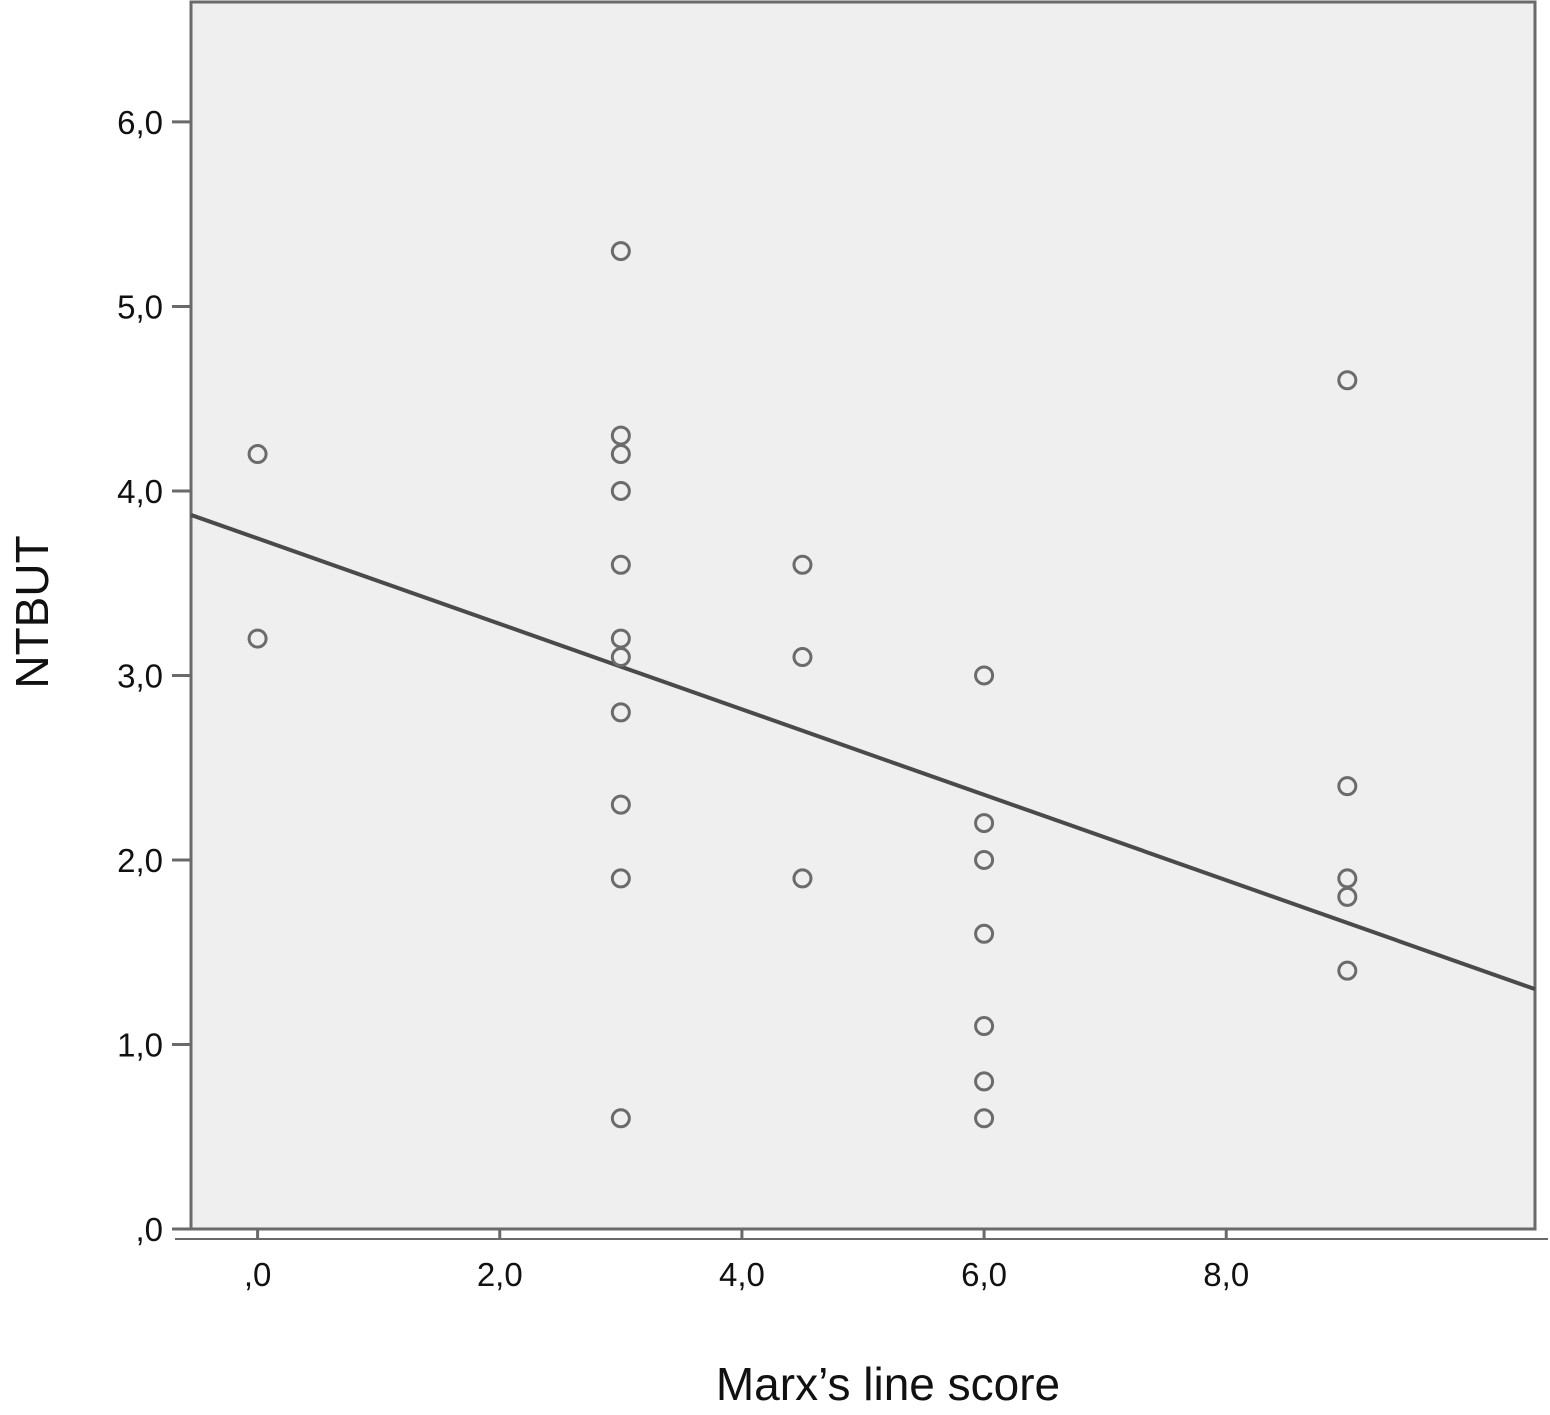 This screenshot has height=1415, width=1550. I want to click on y-tick-label: 1,0, so click(140, 1044).